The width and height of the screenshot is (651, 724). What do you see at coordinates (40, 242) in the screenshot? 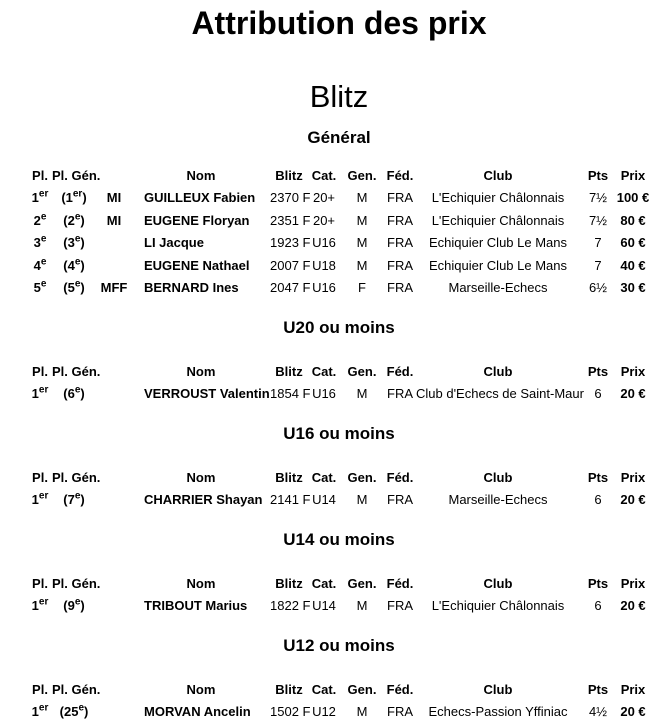
I see `cell-pl: 3e` at bounding box center [40, 242].